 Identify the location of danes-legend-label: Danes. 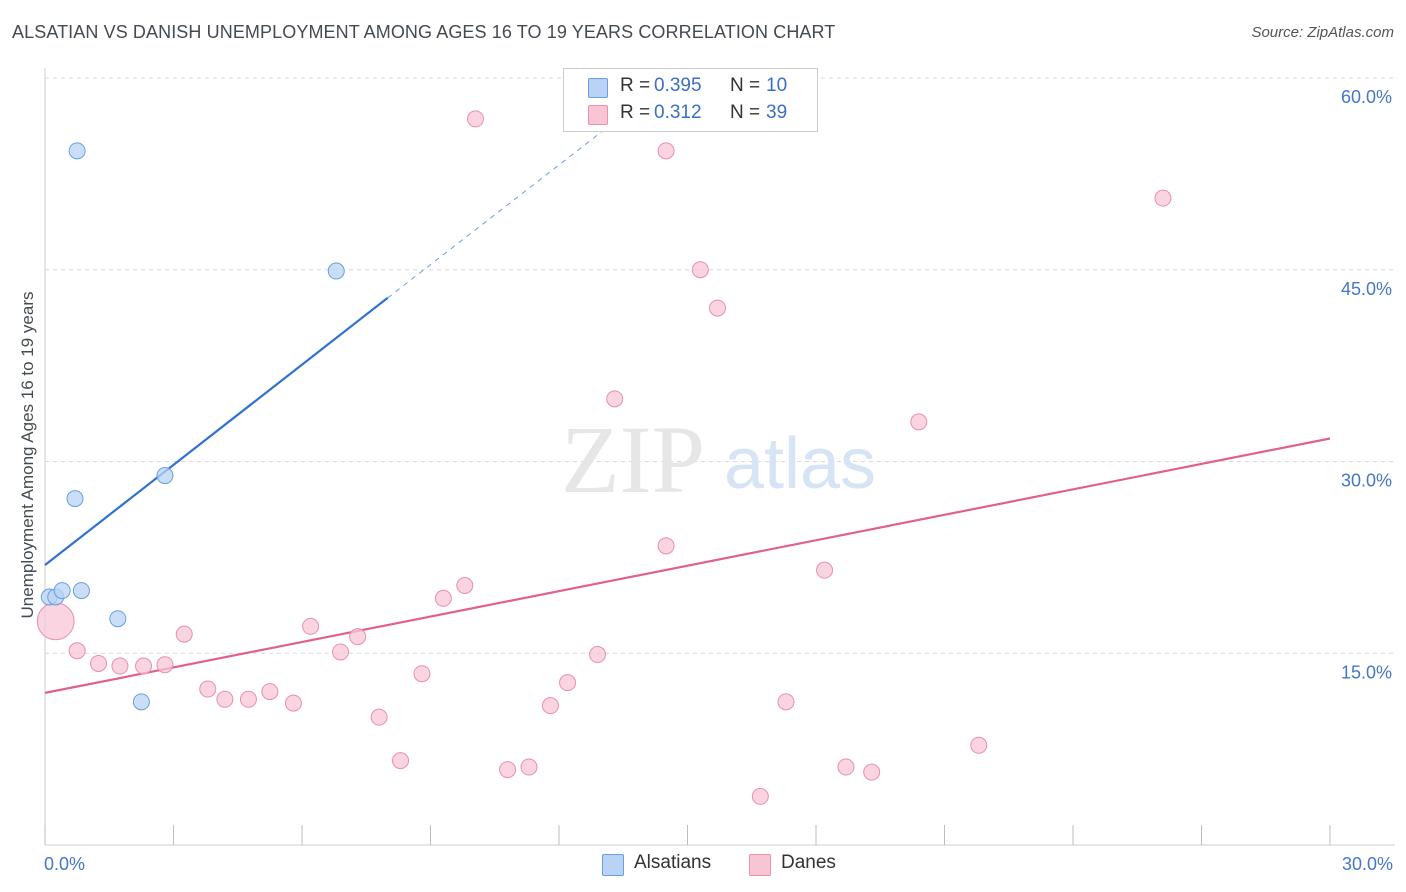
(808, 862).